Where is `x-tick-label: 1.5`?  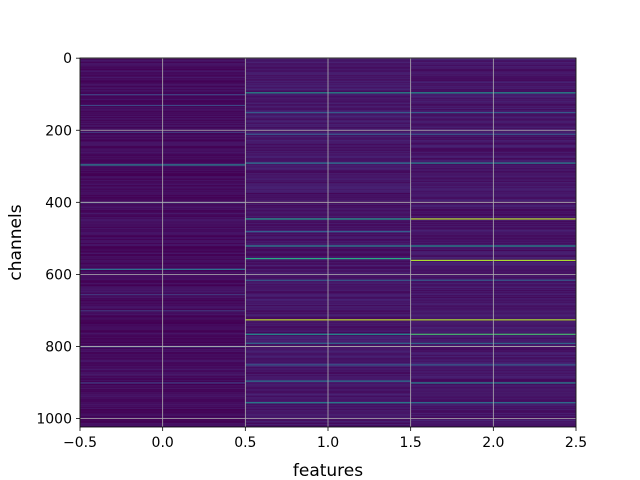 x-tick-label: 1.5 is located at coordinates (411, 443).